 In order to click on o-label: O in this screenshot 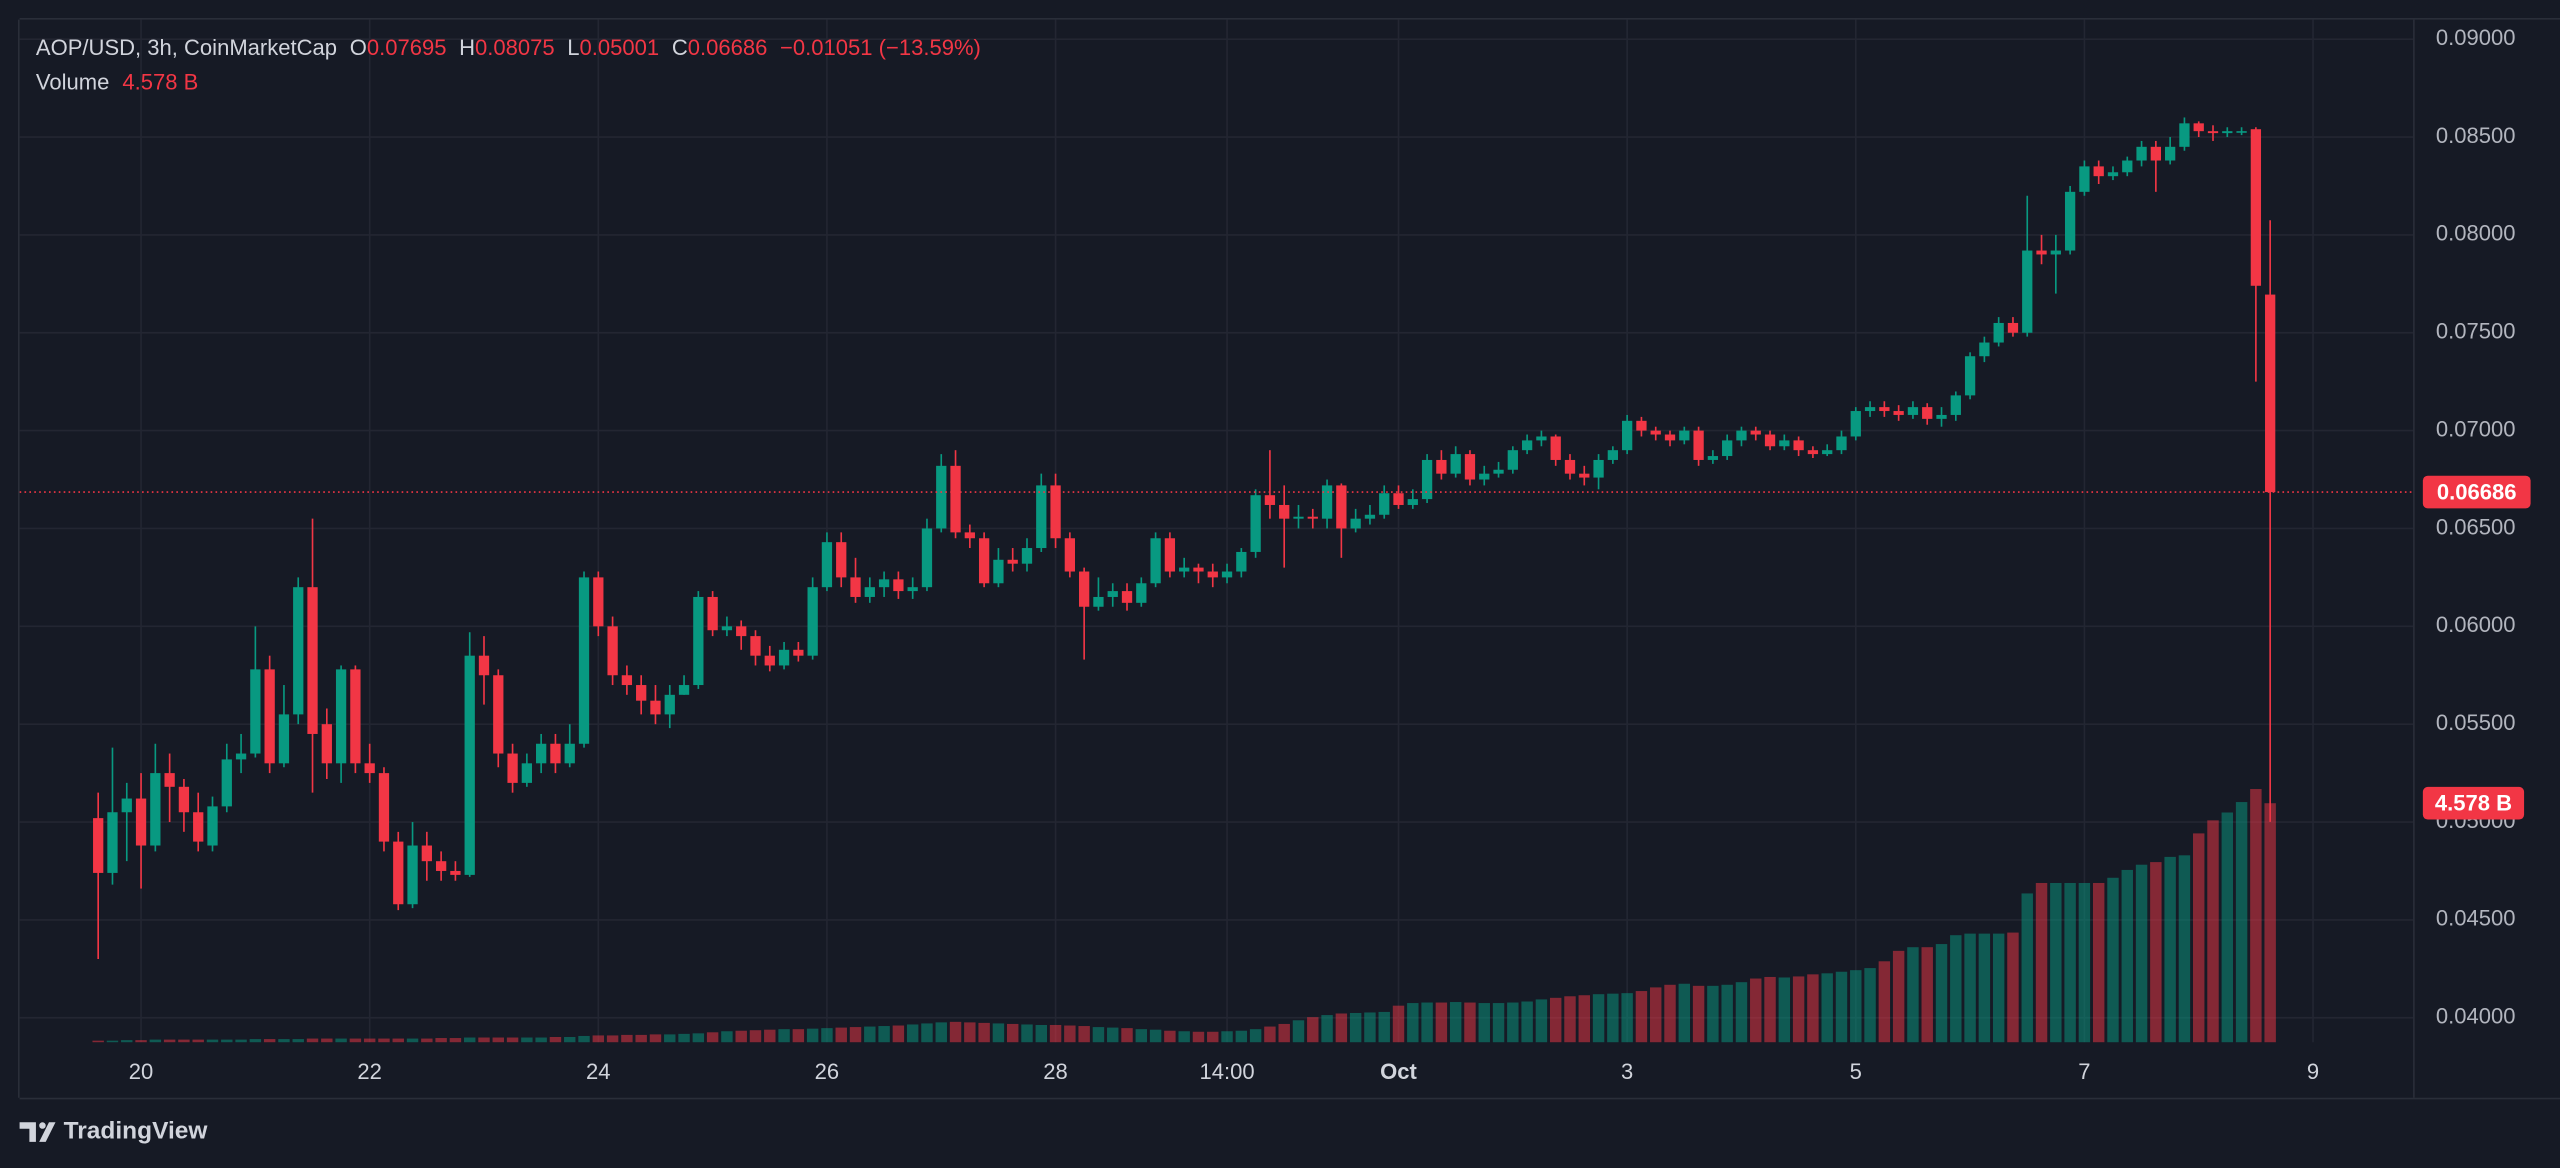, I will do `click(358, 47)`.